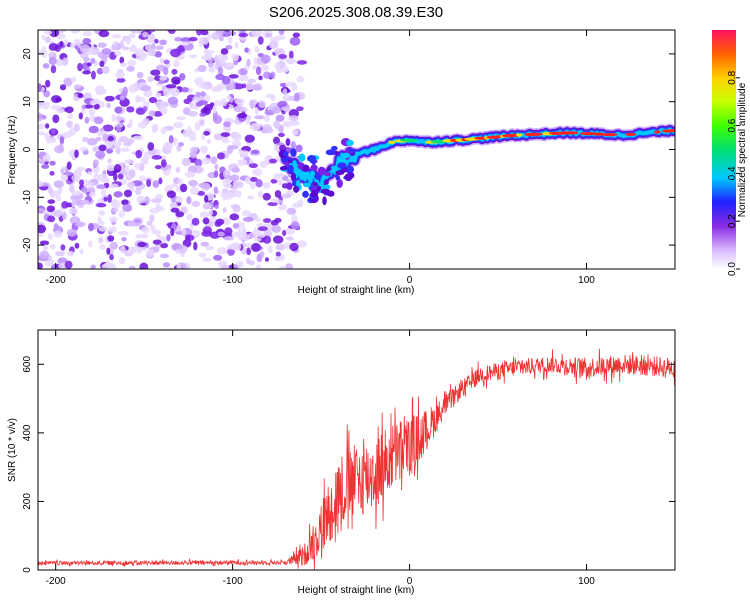 This screenshot has height=605, width=750. Describe the element at coordinates (410, 280) in the screenshot. I see `x-tick-label: 0` at that location.